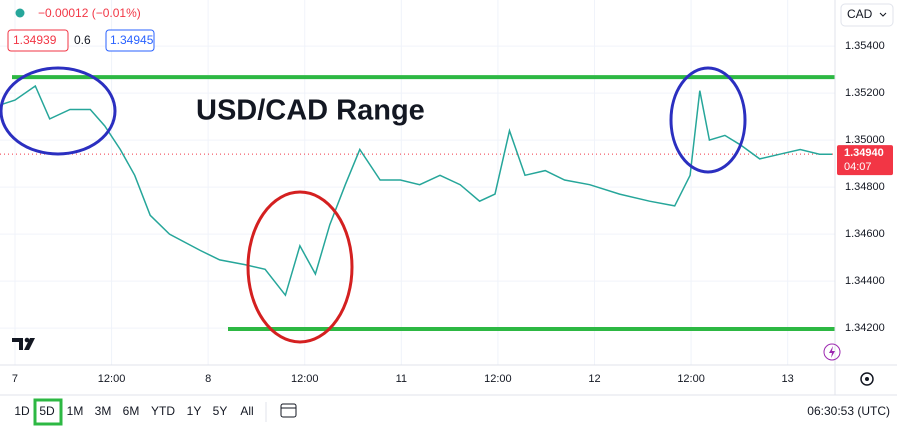  I want to click on countdown: 04:07, so click(858, 167).